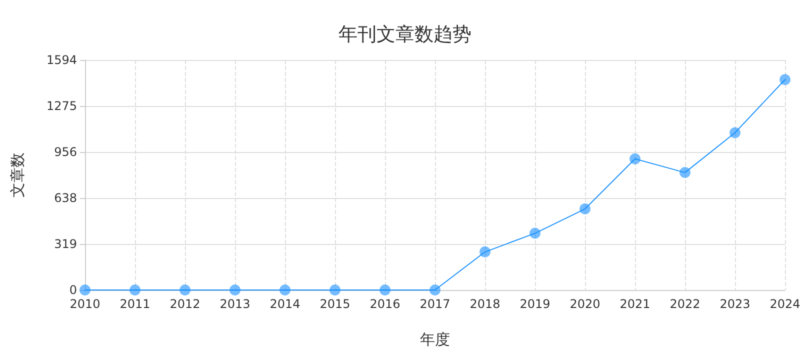  What do you see at coordinates (65, 152) in the screenshot?
I see `y-tick-label: 956` at bounding box center [65, 152].